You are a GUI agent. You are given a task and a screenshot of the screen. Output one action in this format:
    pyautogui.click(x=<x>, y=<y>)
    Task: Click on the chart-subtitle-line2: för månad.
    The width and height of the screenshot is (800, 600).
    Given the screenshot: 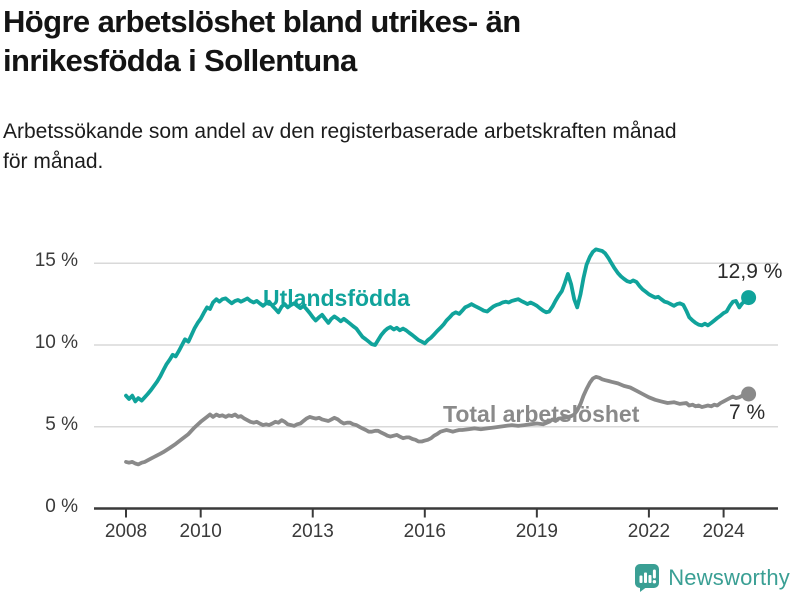 What is the action you would take?
    pyautogui.click(x=53, y=161)
    